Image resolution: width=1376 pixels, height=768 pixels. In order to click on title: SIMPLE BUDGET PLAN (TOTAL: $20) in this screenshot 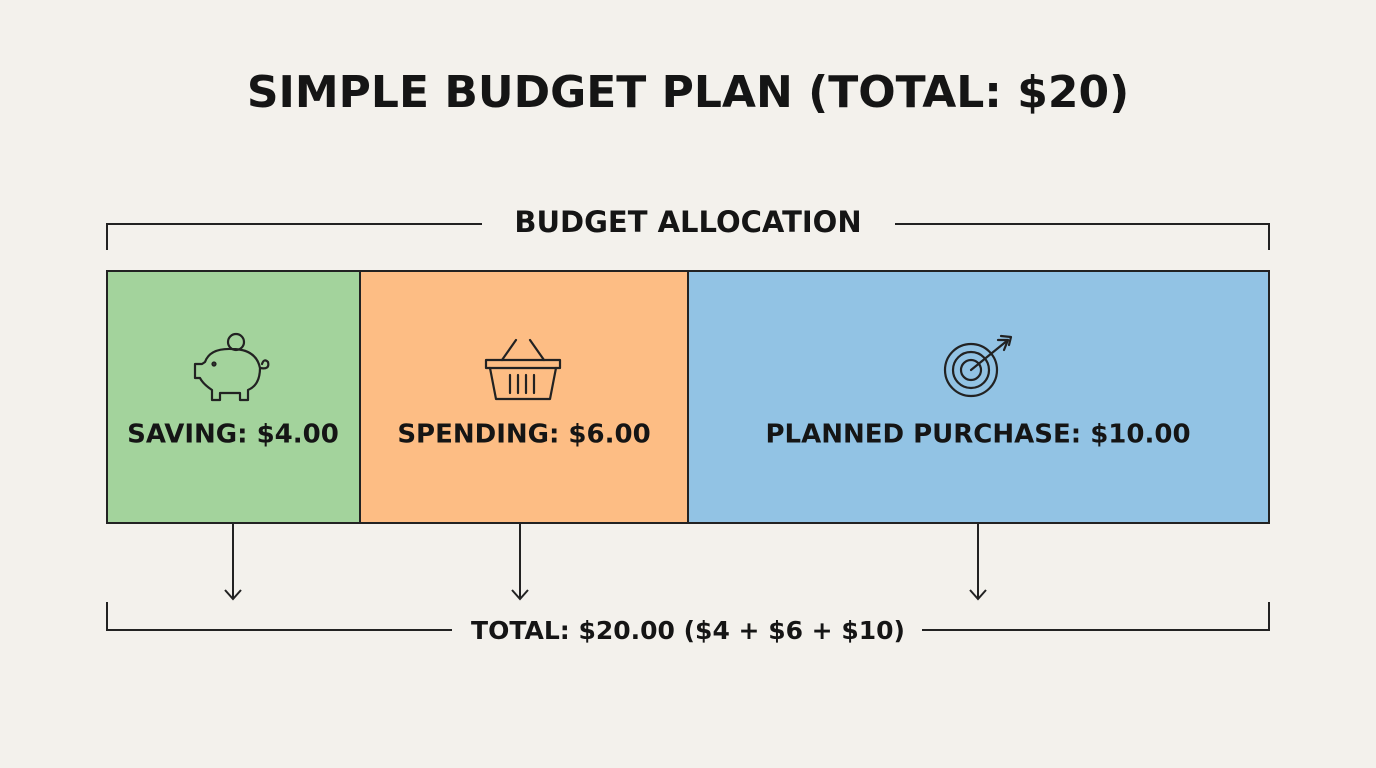, I will do `click(688, 92)`.